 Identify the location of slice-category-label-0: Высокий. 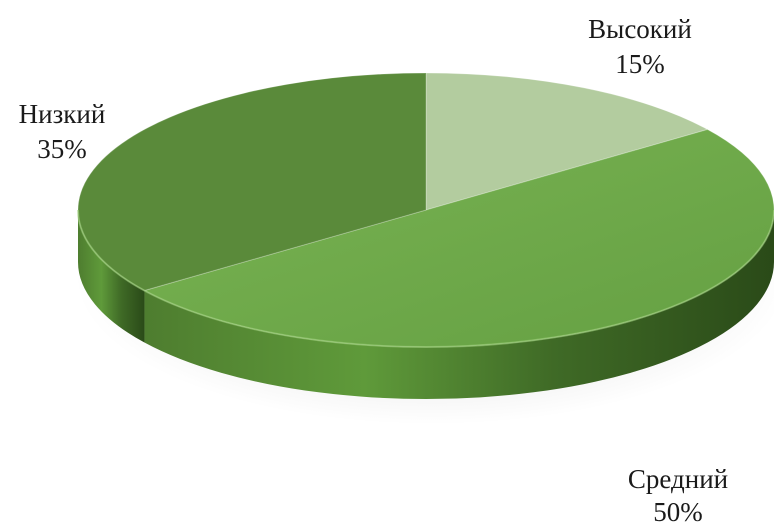
(640, 29).